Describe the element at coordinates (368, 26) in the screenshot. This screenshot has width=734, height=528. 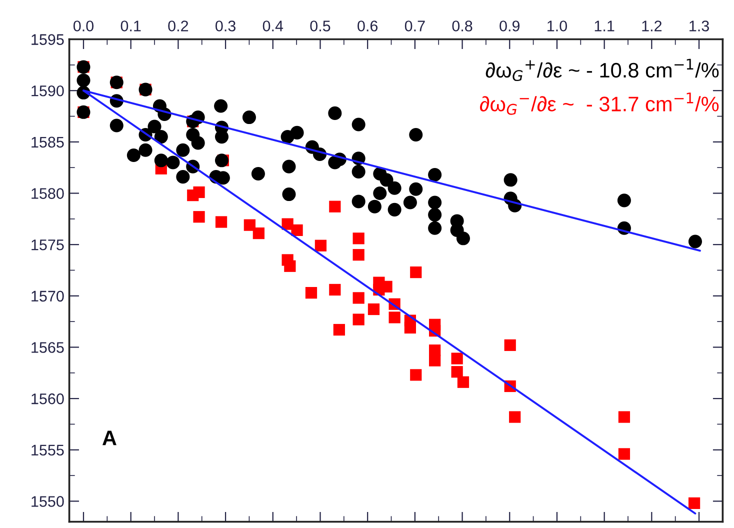
I see `x-tick-label: 0.6` at that location.